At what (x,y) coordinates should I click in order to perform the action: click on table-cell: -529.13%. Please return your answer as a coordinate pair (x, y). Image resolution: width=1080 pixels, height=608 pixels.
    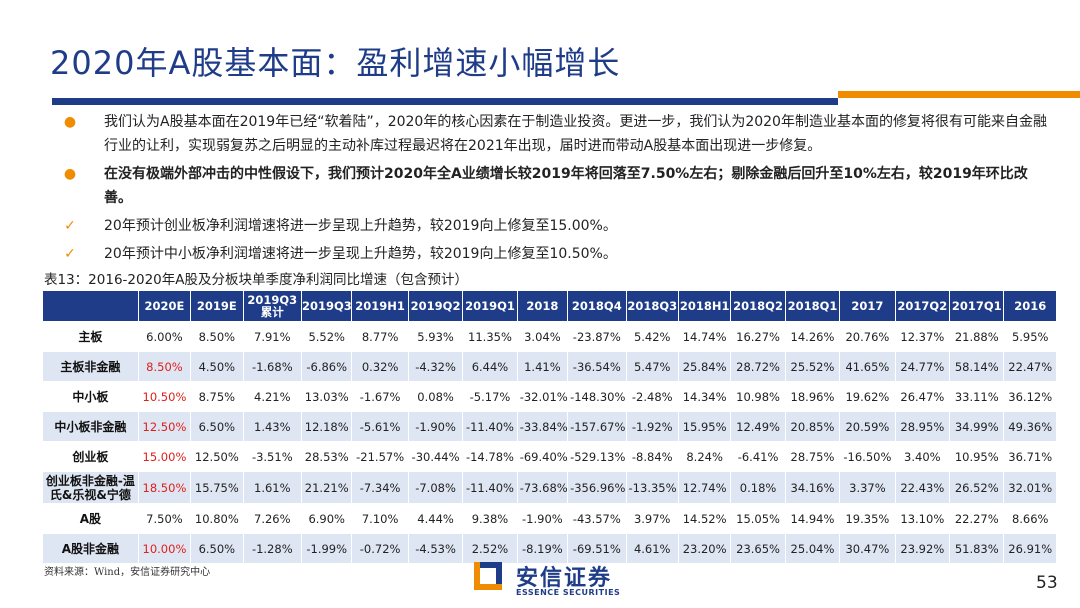
    Looking at the image, I should click on (597, 456).